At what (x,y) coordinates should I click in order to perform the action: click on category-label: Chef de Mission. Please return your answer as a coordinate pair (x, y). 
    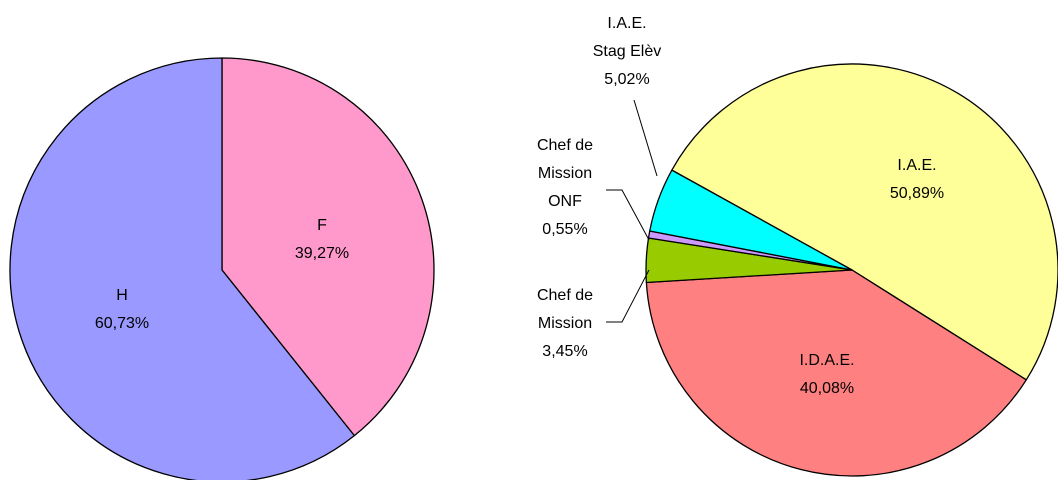
    Looking at the image, I should click on (565, 309).